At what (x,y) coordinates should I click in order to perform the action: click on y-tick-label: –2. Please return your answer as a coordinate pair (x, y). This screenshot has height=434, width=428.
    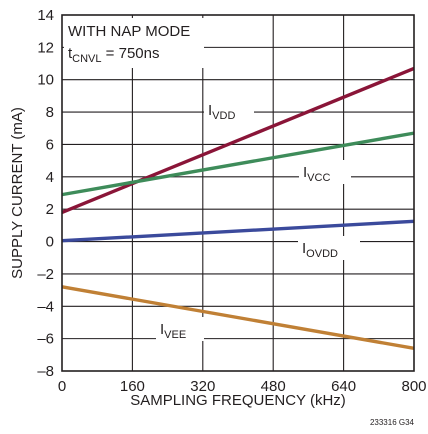
    Looking at the image, I should click on (45, 274).